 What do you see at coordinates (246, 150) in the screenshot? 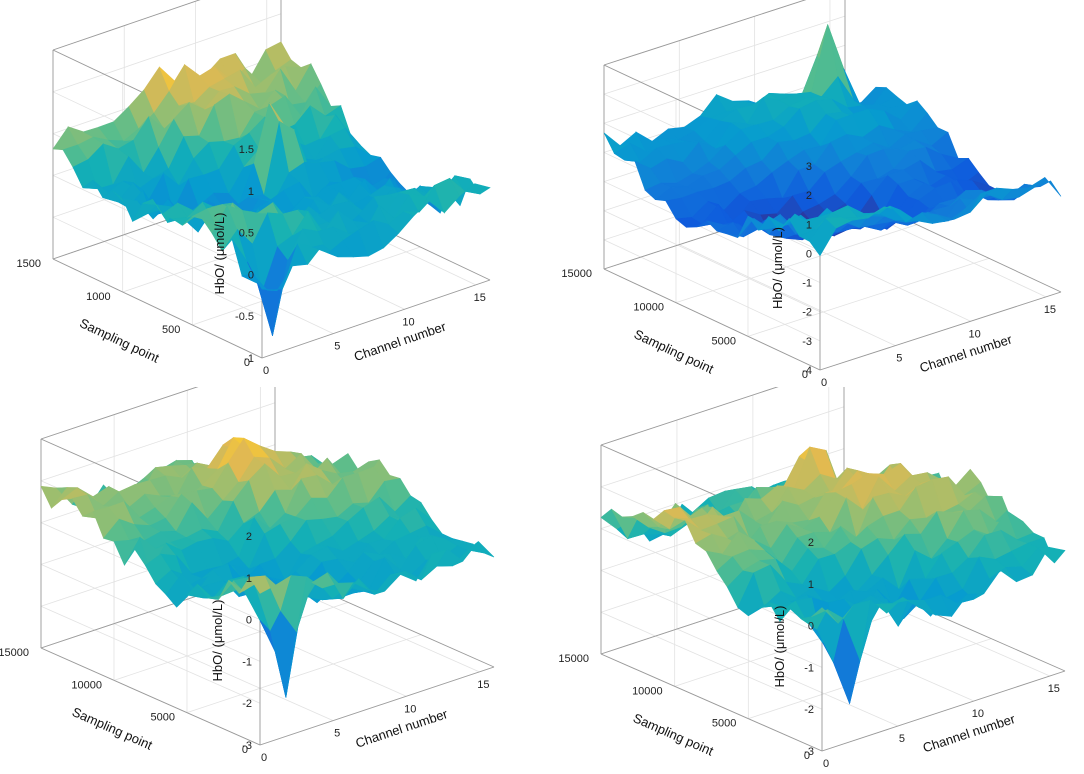
I see `z-tick-label: 1.5` at bounding box center [246, 150].